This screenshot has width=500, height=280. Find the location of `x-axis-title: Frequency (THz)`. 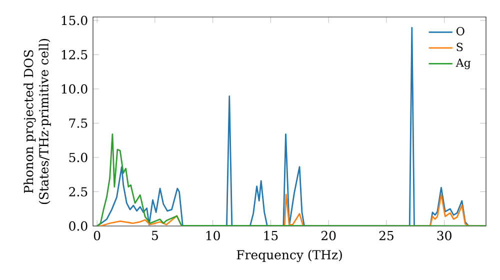

x-axis-title: Frequency (THz) is located at coordinates (289, 256).